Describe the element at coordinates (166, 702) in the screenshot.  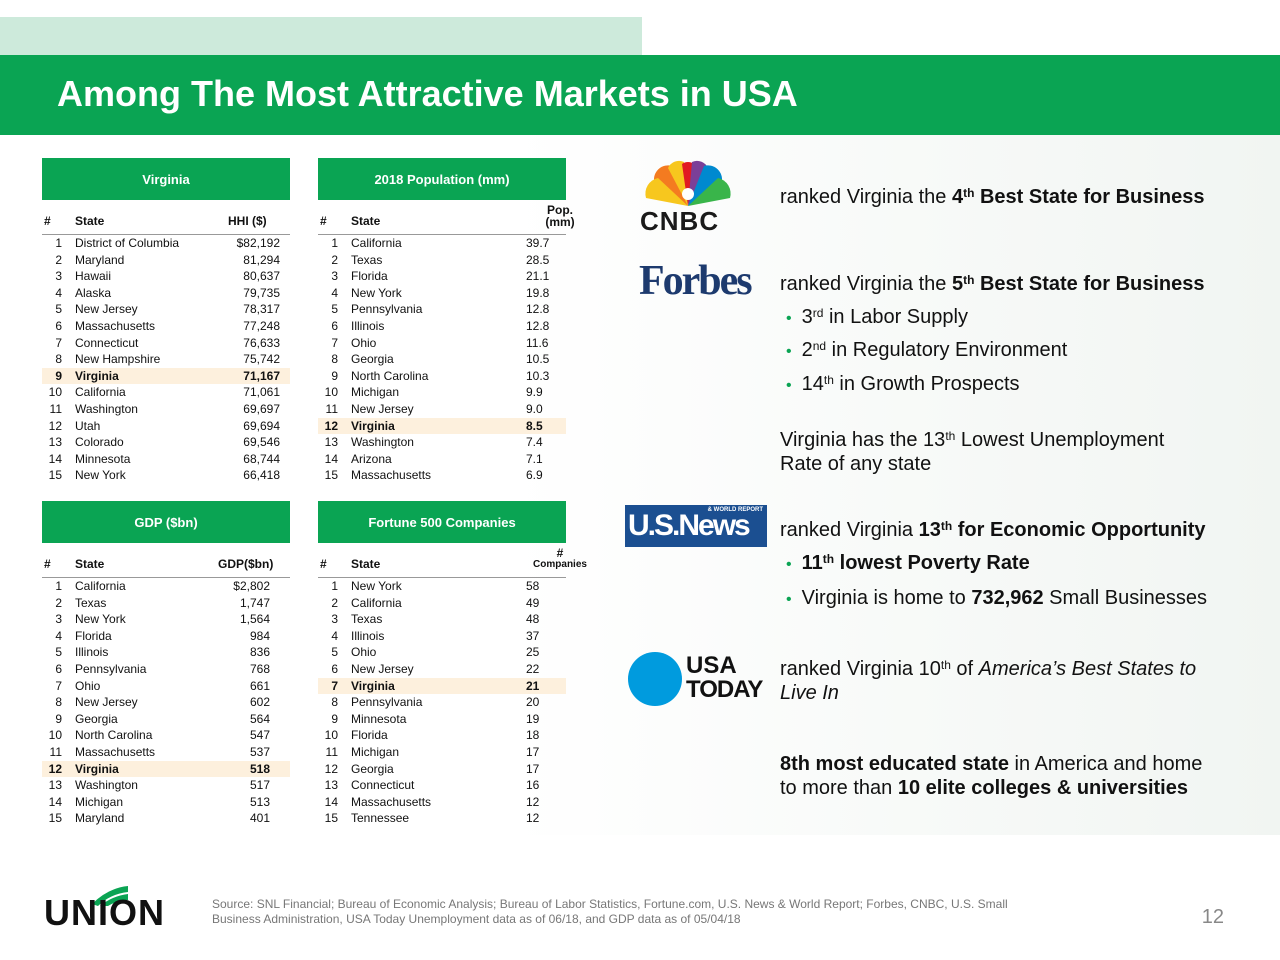
I see `table-row: 8 New Jersey 602` at that location.